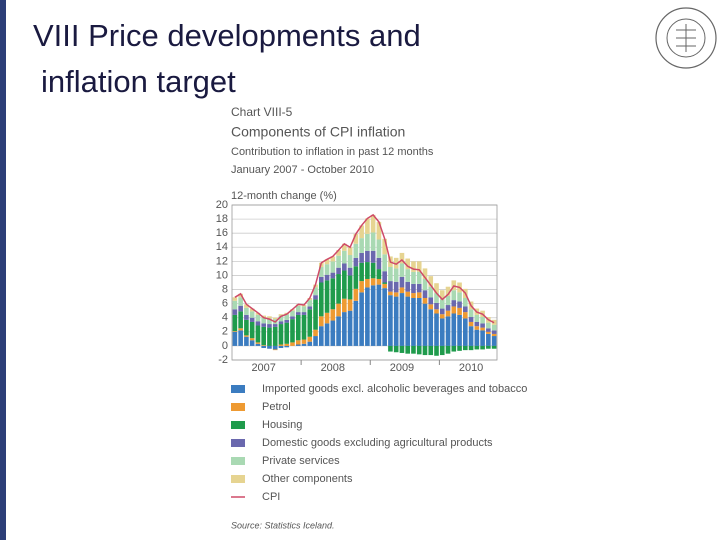 This screenshot has width=720, height=540. What do you see at coordinates (222, 233) in the screenshot?
I see `y-tick-label: 16` at bounding box center [222, 233].